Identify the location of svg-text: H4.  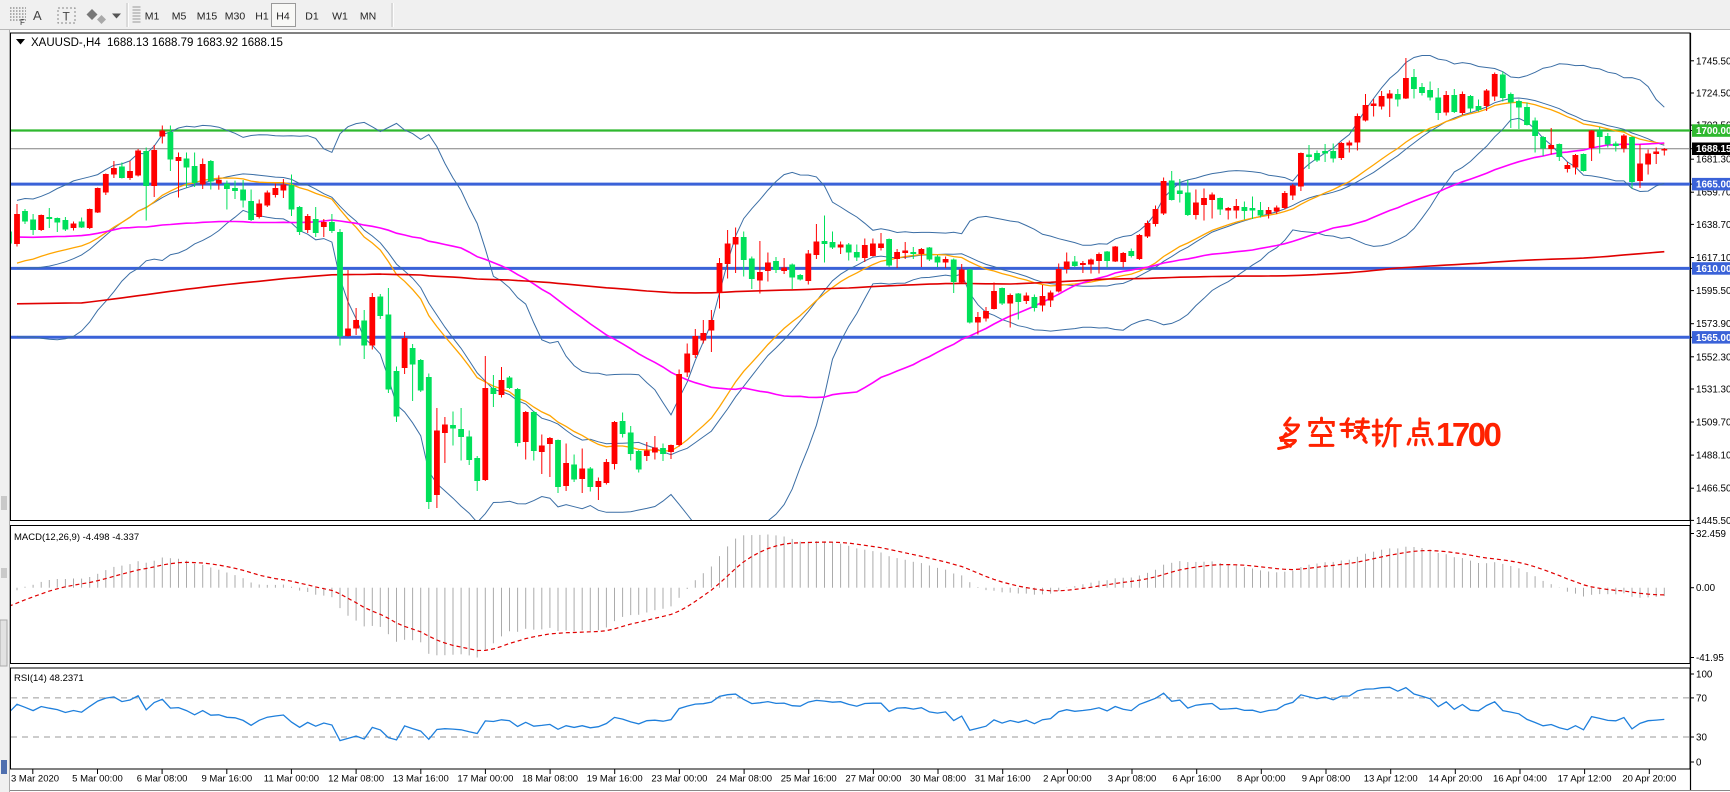
(283, 17).